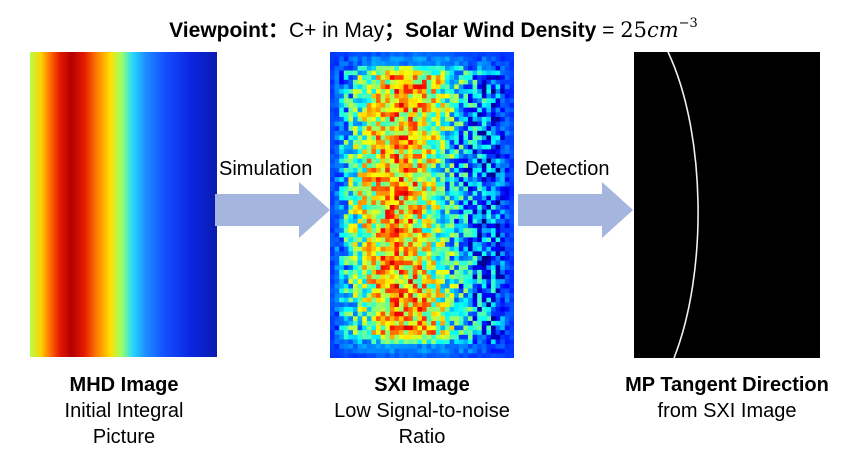 This screenshot has width=867, height=472. I want to click on density-equals: =, so click(608, 30).